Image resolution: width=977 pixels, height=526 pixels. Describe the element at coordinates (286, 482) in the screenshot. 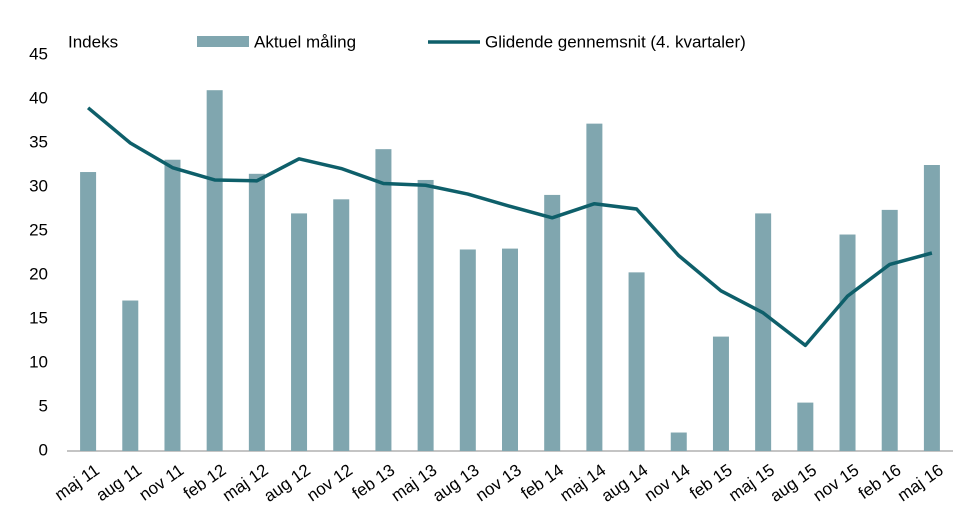

I see `x-tick-label: aug 12` at that location.